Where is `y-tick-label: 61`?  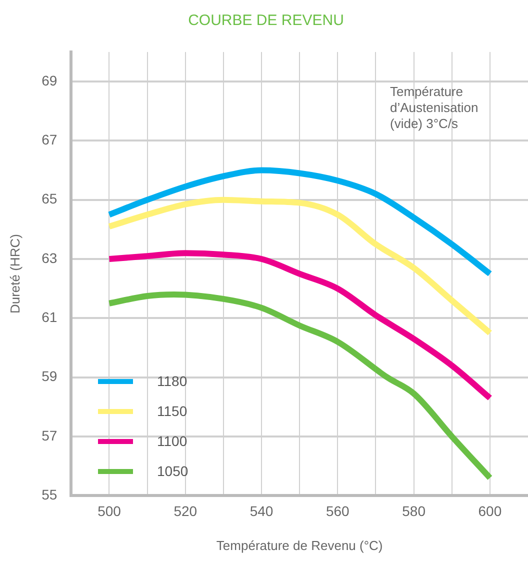
y-tick-label: 61 is located at coordinates (50, 317).